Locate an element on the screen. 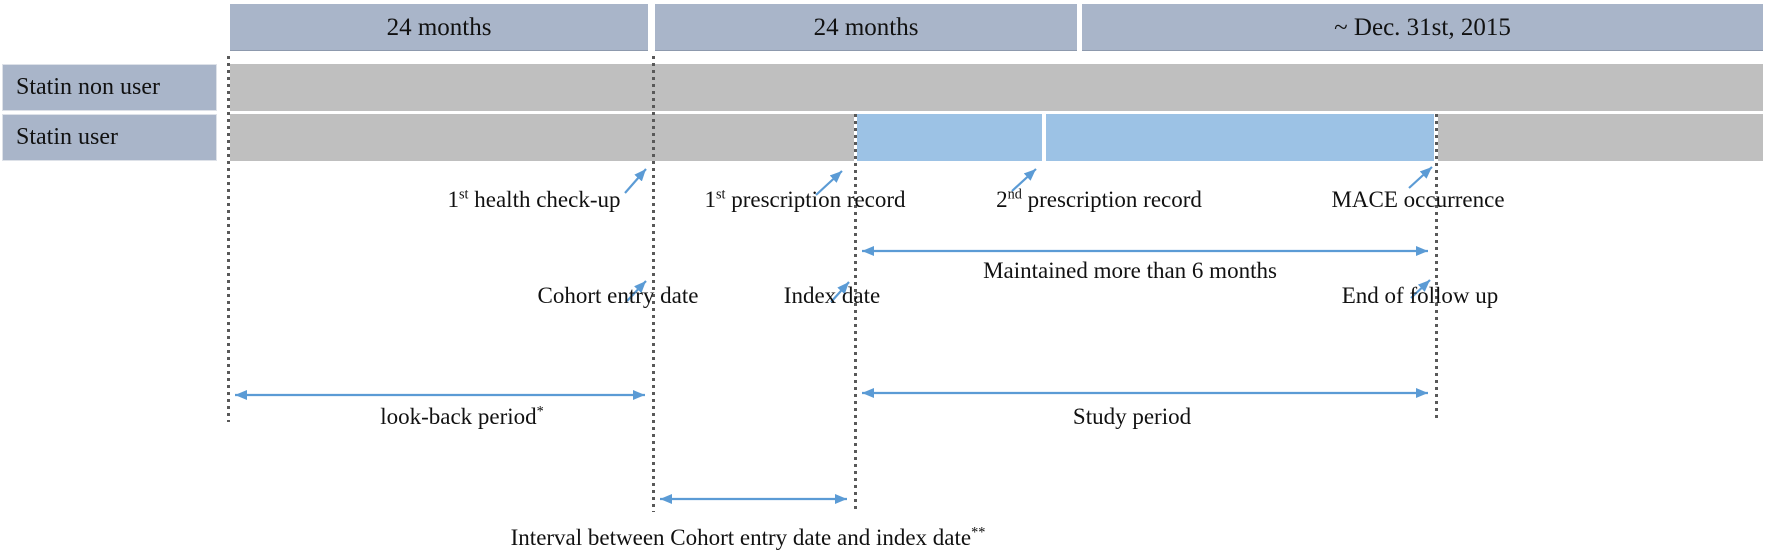  statin-user-first-exposure-bar is located at coordinates (949, 137).